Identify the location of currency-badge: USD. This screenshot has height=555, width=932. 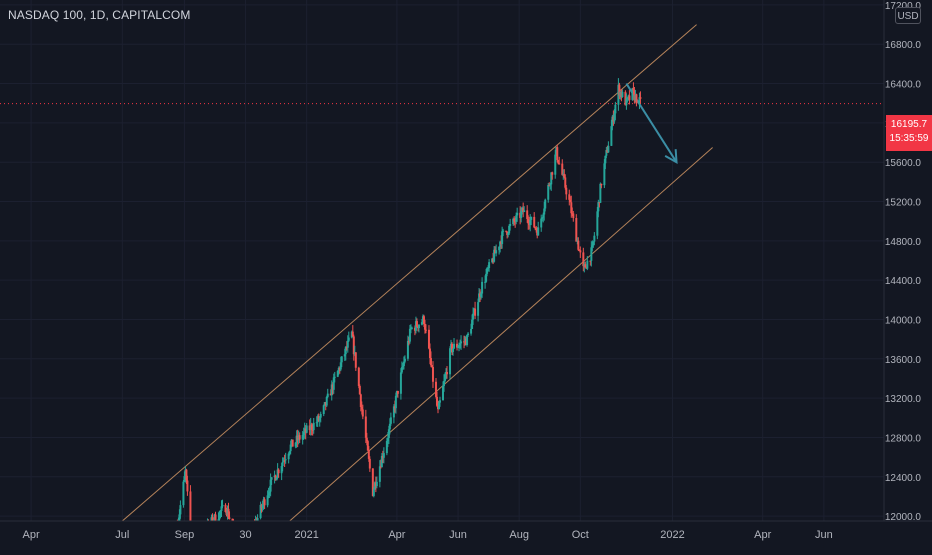
(908, 15).